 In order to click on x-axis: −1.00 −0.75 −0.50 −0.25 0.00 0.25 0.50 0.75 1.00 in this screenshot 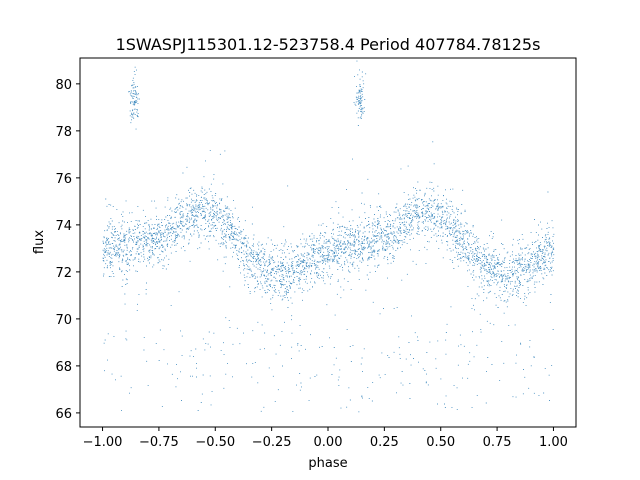, I will do `click(325, 438)`.